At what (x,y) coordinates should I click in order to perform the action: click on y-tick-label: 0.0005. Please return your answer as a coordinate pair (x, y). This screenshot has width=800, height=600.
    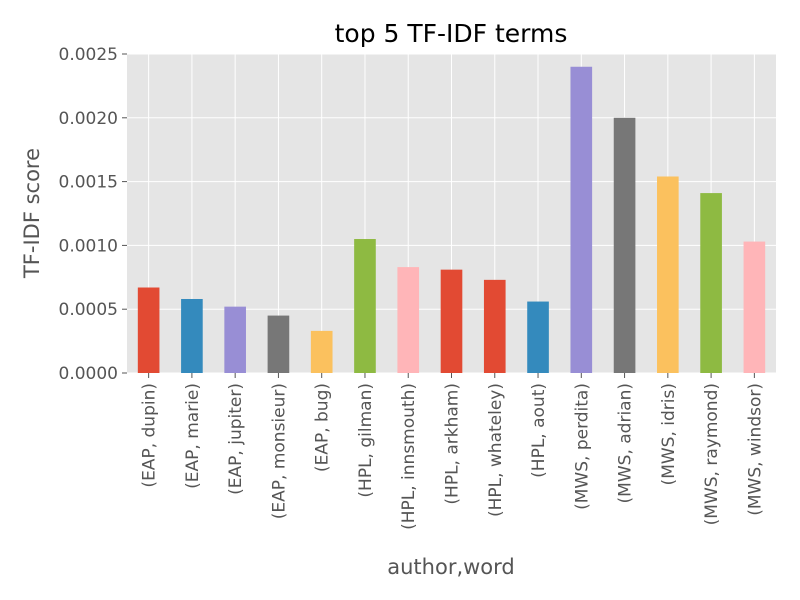
    Looking at the image, I should click on (88, 310).